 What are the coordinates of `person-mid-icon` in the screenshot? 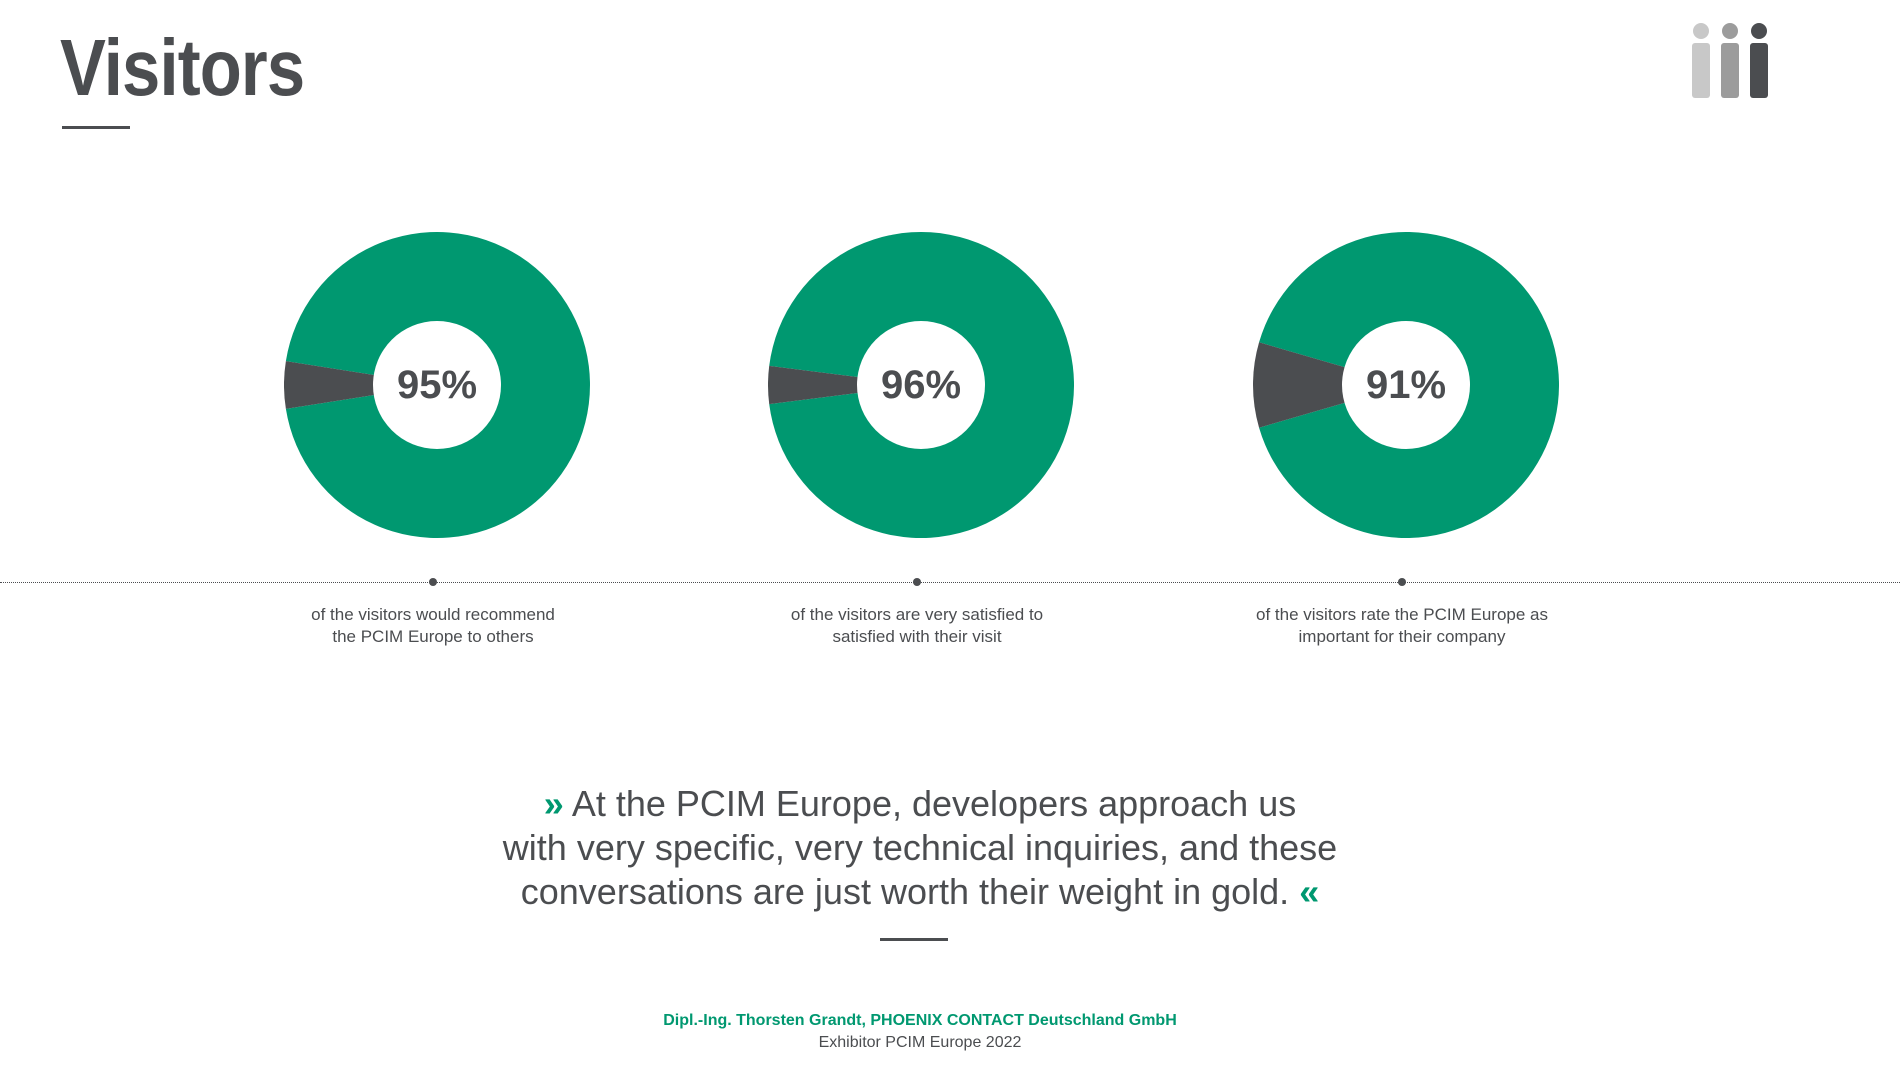 It's located at (1730, 60).